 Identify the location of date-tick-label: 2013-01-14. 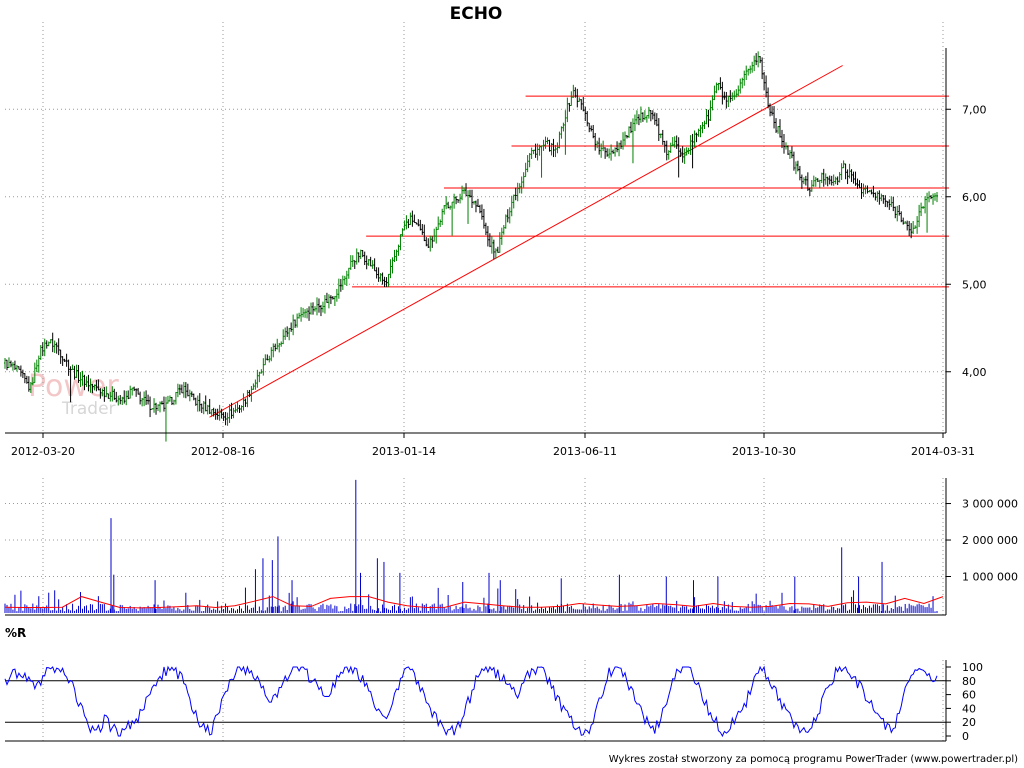
(404, 451).